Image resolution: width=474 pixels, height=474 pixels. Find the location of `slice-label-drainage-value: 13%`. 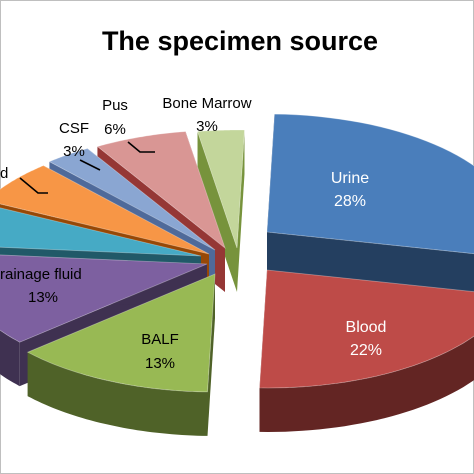

slice-label-drainage-value: 13% is located at coordinates (43, 297).